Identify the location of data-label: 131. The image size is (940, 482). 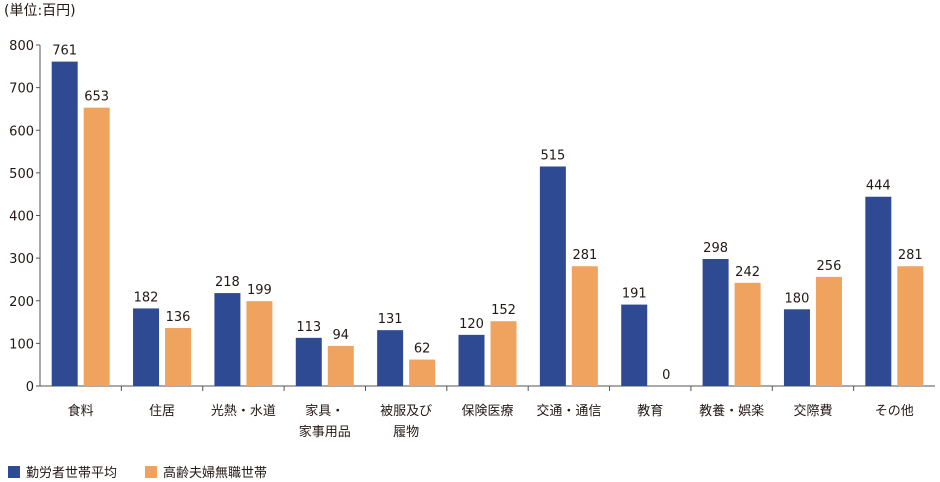
(390, 319).